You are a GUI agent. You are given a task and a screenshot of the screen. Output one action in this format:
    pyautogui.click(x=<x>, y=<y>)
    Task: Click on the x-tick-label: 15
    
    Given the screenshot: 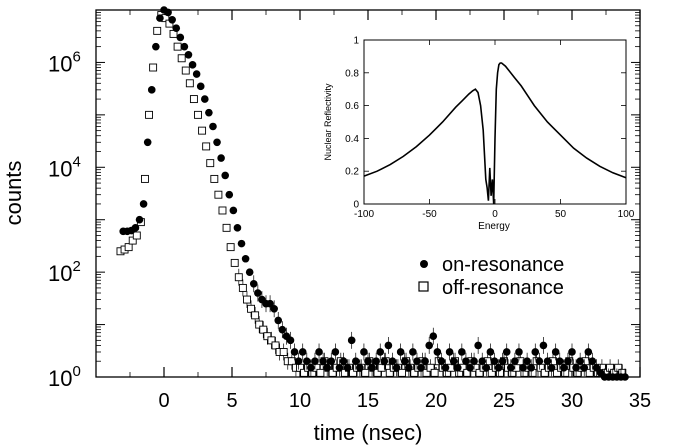 What is the action you would take?
    pyautogui.click(x=368, y=401)
    